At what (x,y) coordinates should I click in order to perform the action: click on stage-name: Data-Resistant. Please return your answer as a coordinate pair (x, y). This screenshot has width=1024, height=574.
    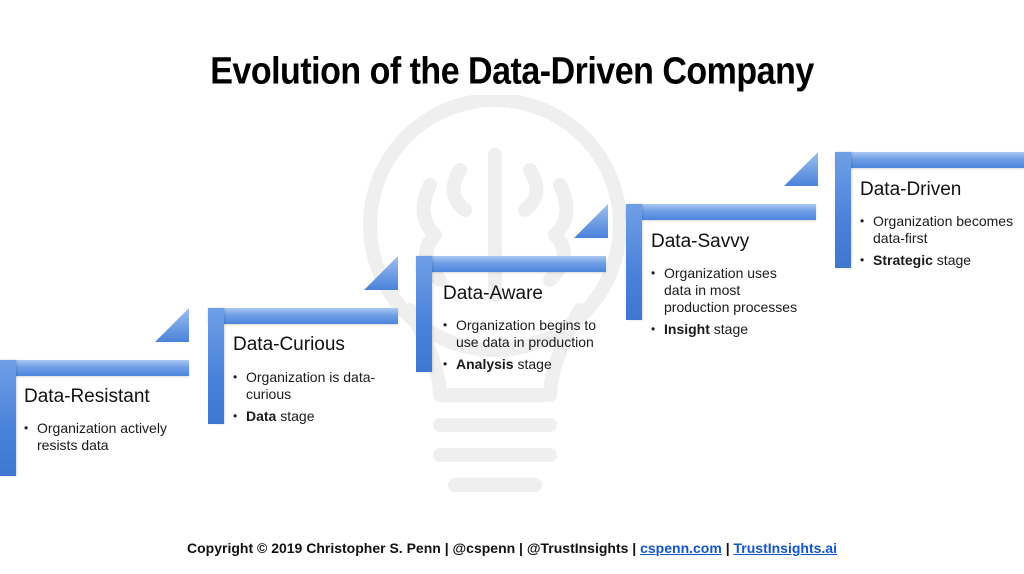
    Looking at the image, I should click on (87, 396).